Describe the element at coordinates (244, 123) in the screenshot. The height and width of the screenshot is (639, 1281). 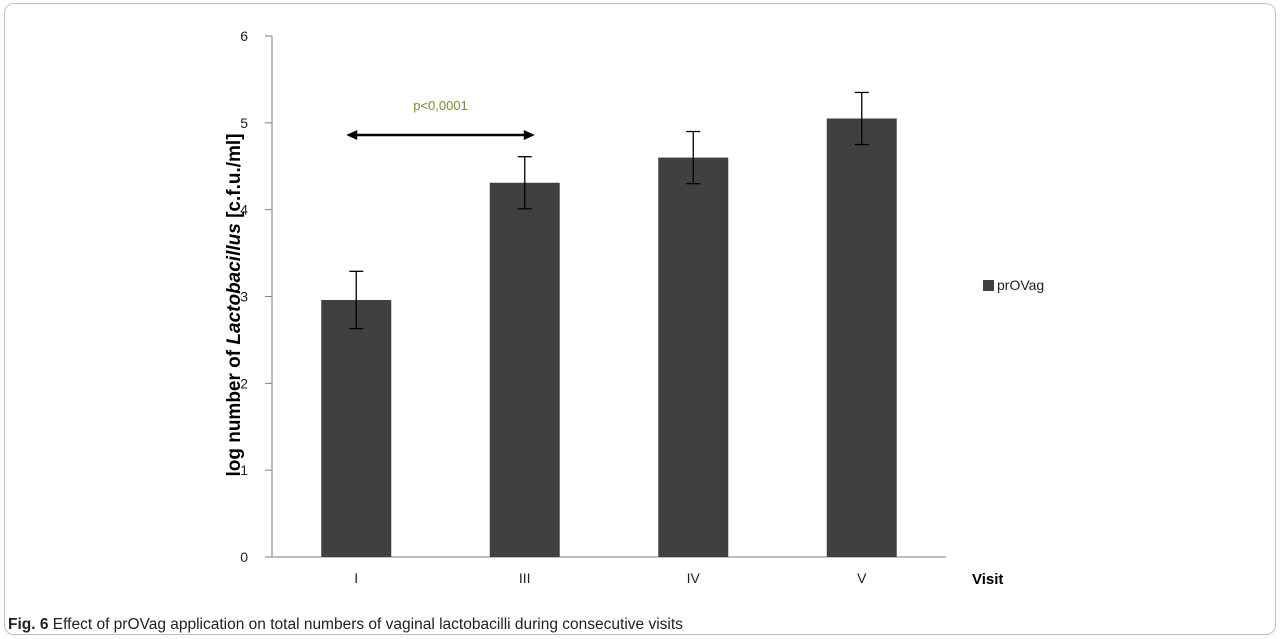
I see `y-tick-label: 5` at that location.